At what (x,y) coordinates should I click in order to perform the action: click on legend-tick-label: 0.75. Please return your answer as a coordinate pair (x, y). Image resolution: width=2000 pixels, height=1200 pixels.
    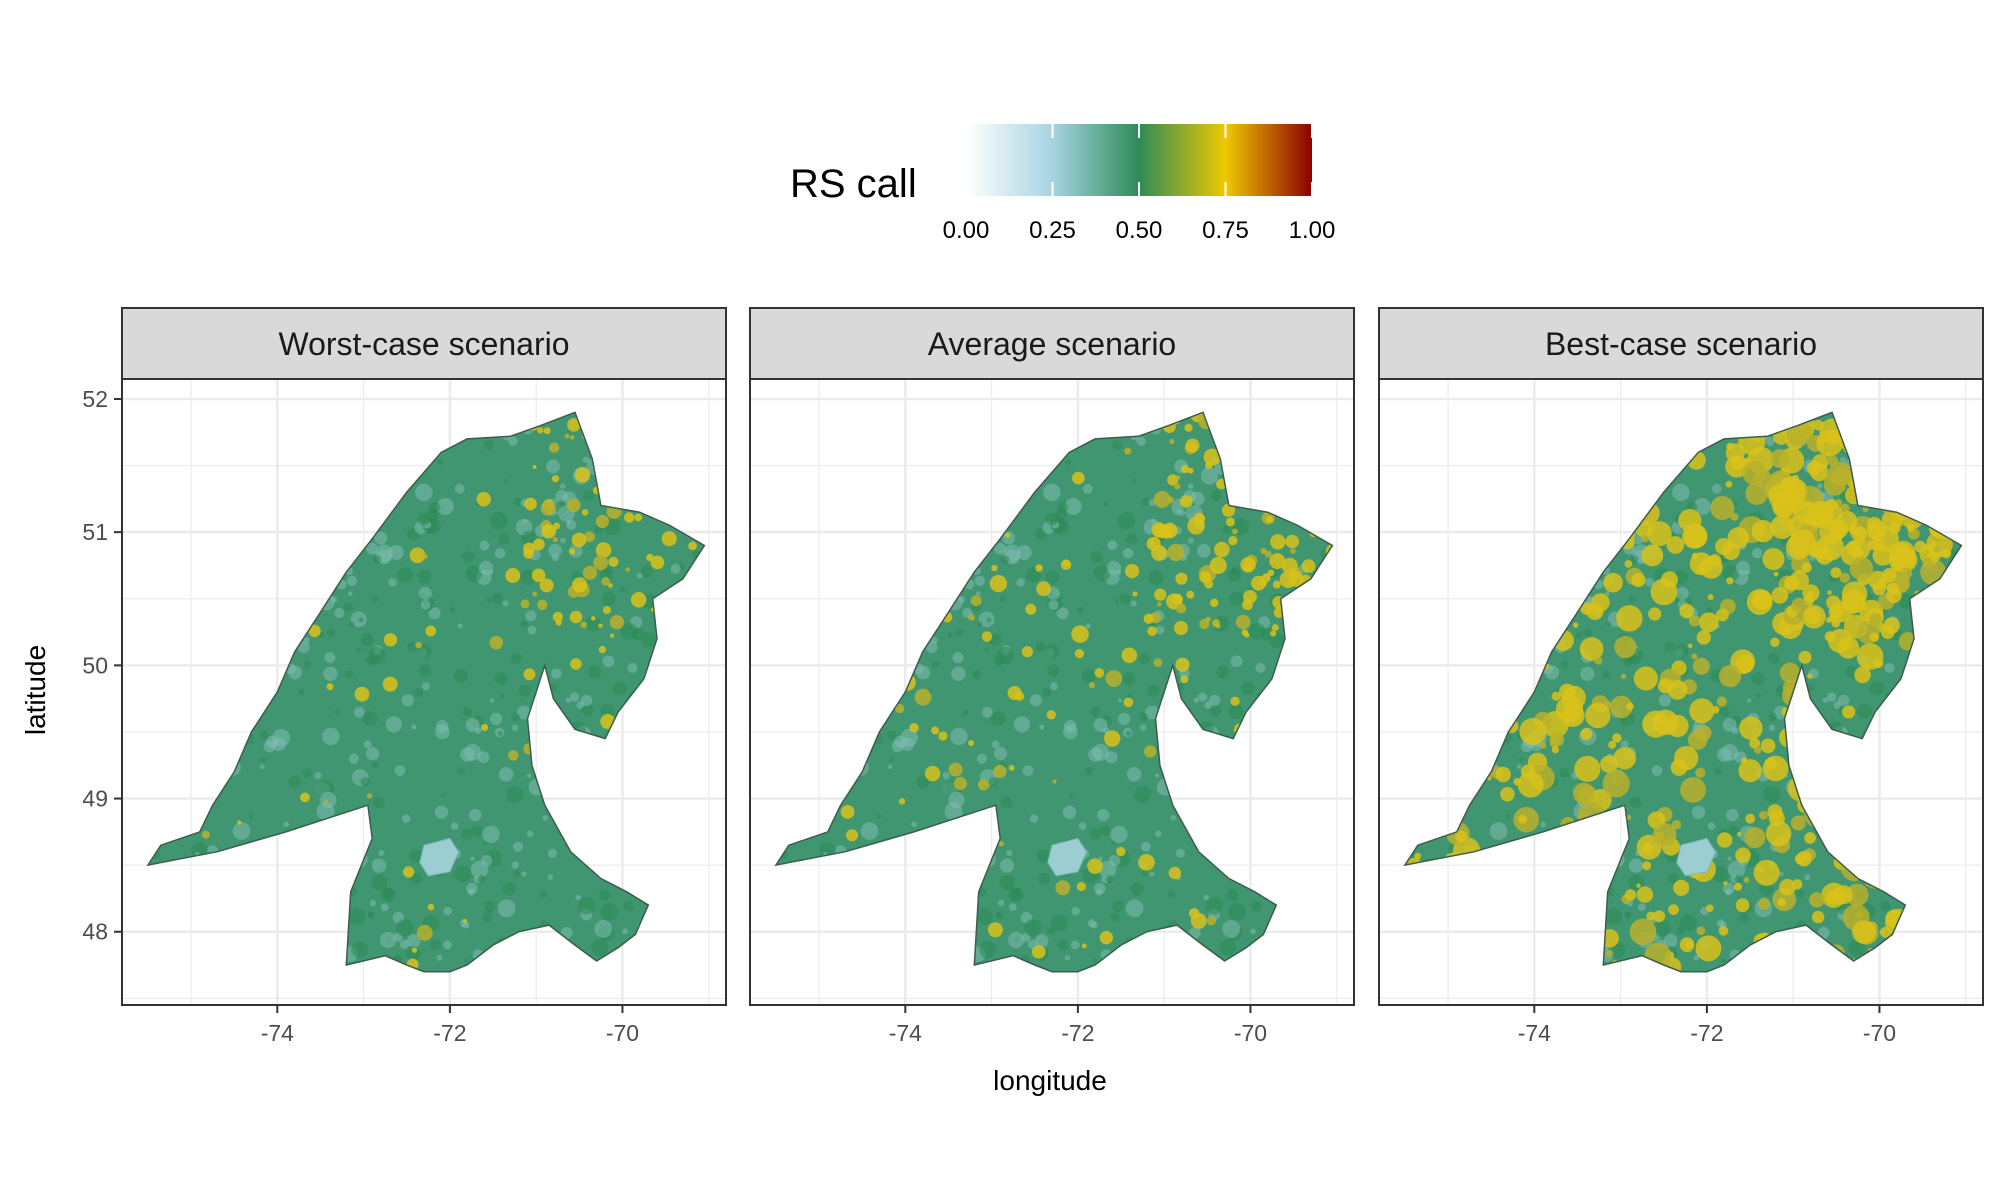
    Looking at the image, I should click on (1225, 230).